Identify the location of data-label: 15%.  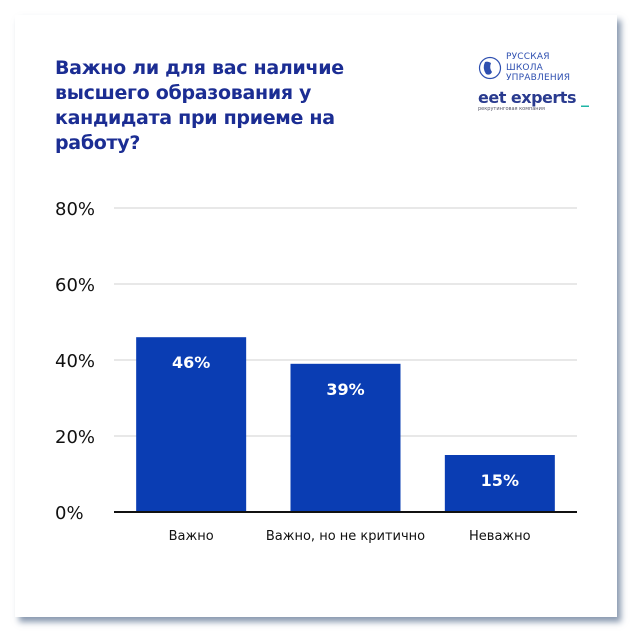
(500, 480).